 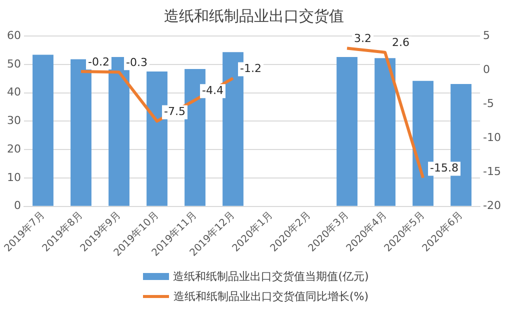 I want to click on y-tick-label: 10, so click(x=13, y=177).